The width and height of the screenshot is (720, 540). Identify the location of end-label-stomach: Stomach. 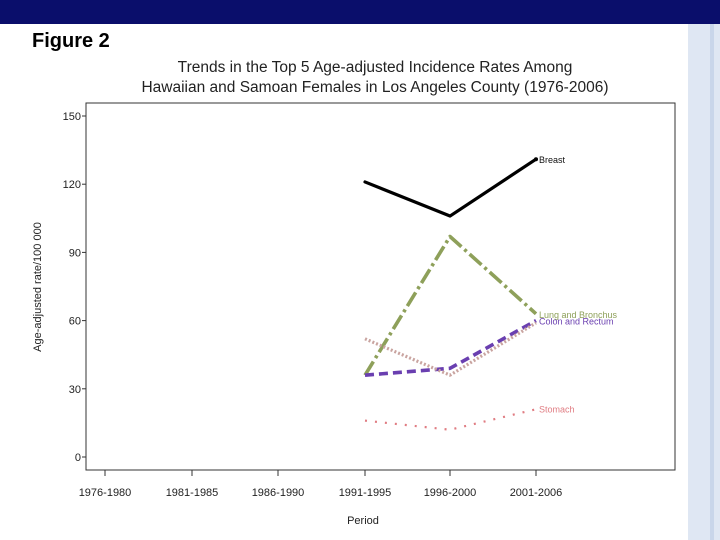
(557, 409).